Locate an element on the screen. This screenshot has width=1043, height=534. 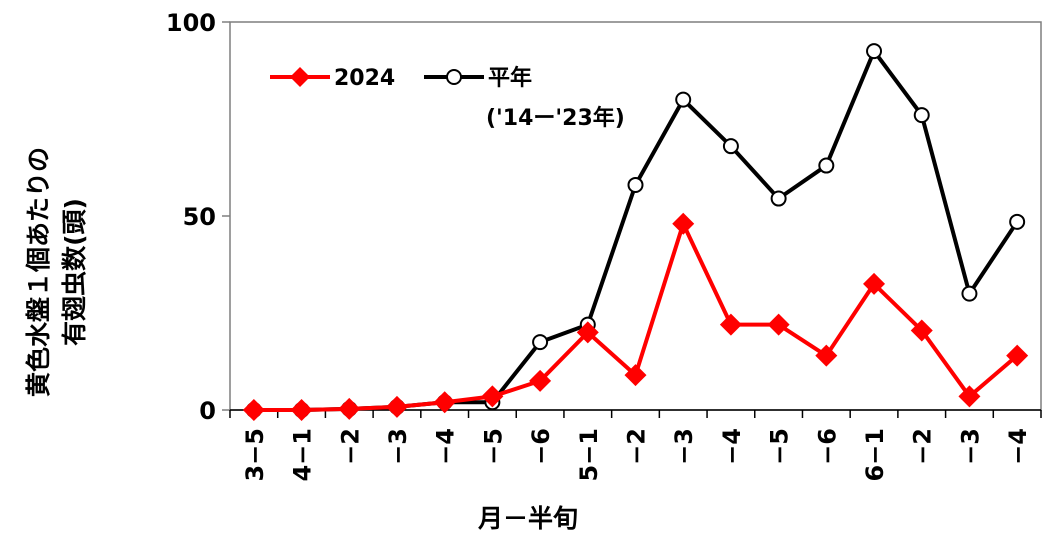
legend-label-heinen-note: ('14ー'23年) is located at coordinates (555, 118).